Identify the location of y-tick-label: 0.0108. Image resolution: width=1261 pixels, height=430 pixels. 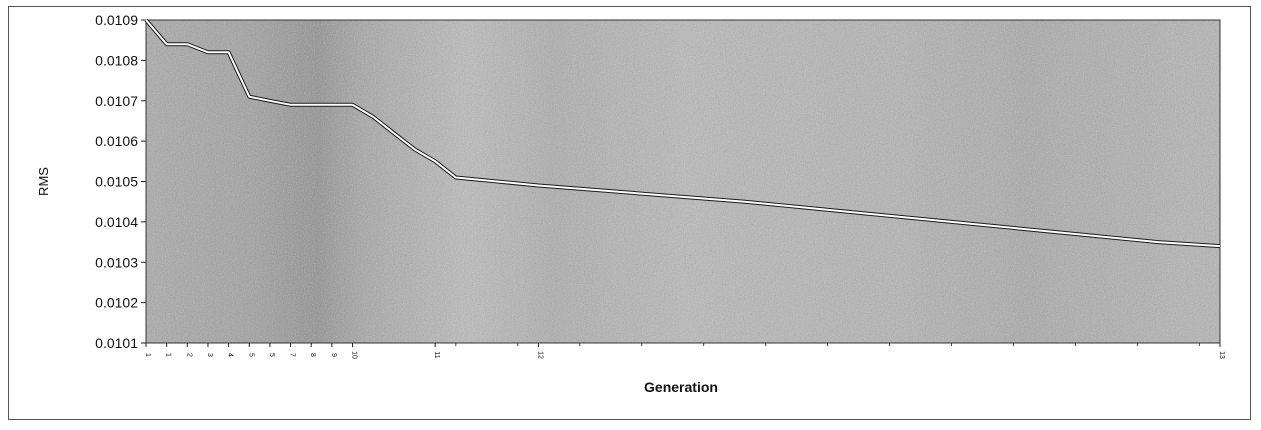
(116, 60).